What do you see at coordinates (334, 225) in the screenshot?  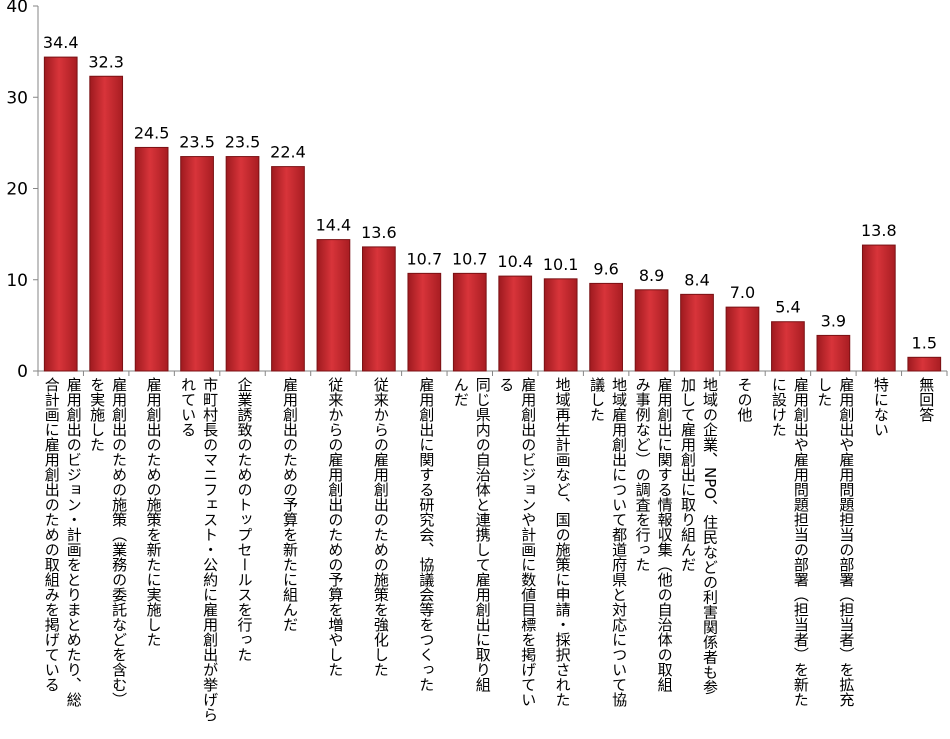 I see `data-label: 14.4` at bounding box center [334, 225].